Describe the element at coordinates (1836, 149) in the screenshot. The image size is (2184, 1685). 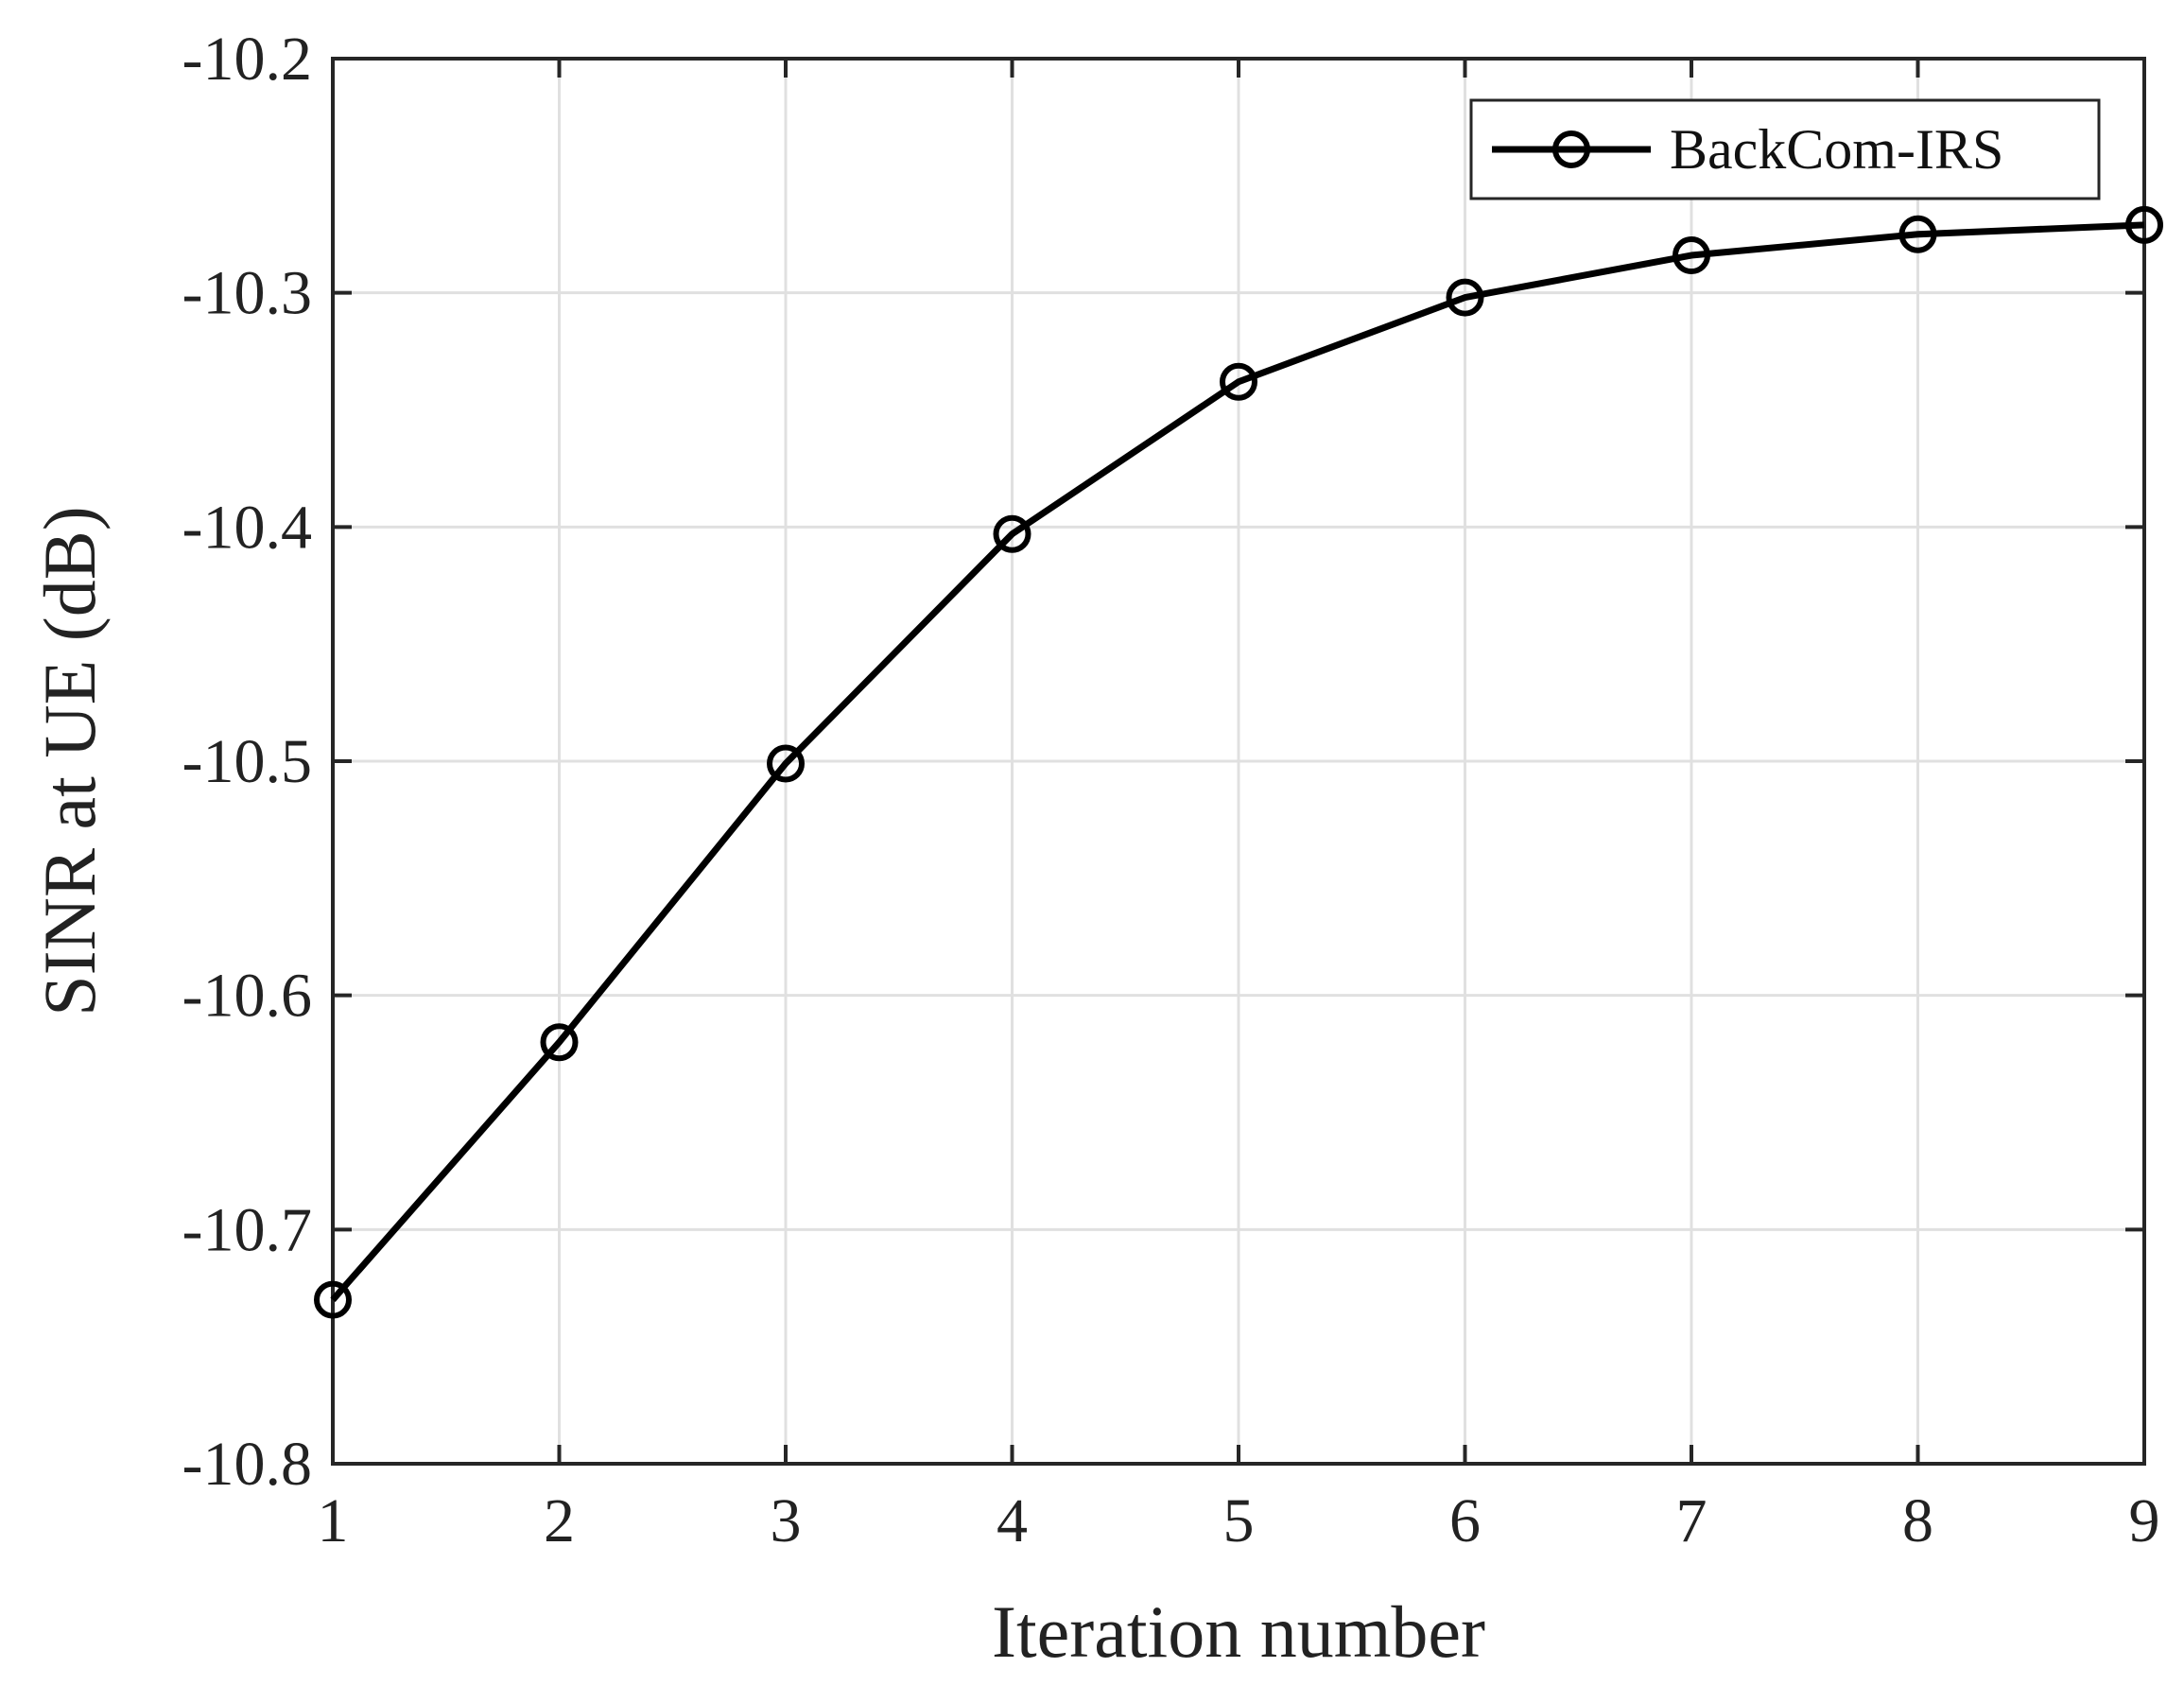
I see `legend-label: BackCom-IRS` at that location.